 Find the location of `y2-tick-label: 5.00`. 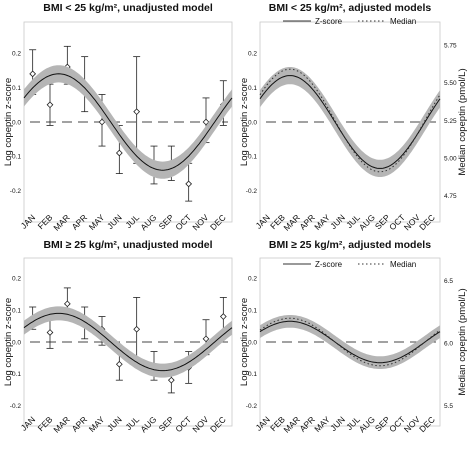

y2-tick-label: 5.00 is located at coordinates (450, 159).